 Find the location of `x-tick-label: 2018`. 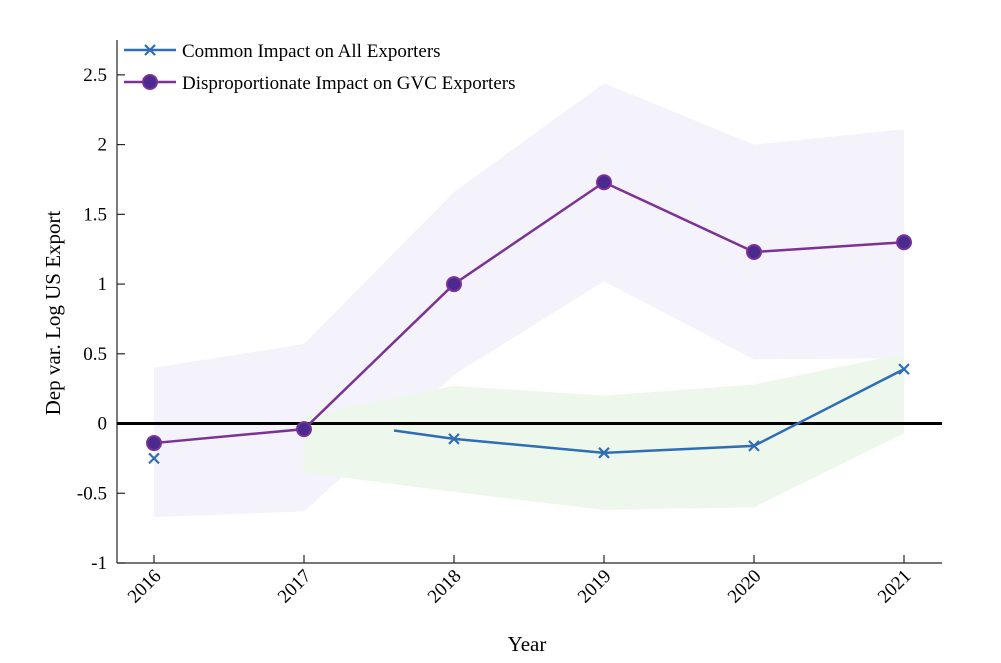

x-tick-label: 2018 is located at coordinates (445, 587).